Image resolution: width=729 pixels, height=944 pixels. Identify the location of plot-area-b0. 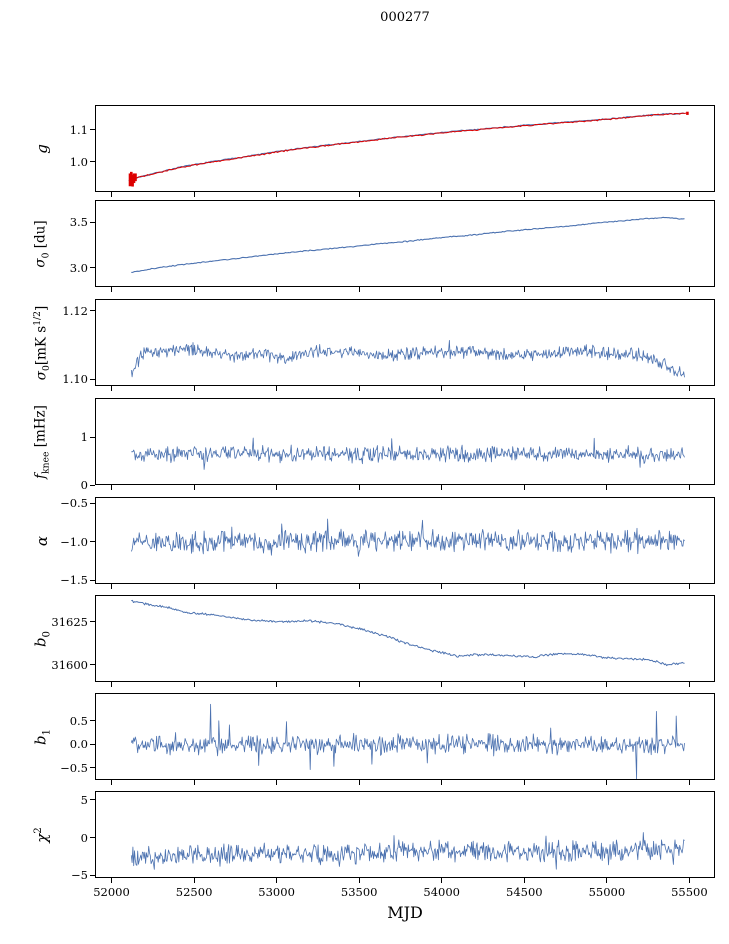
(408, 633).